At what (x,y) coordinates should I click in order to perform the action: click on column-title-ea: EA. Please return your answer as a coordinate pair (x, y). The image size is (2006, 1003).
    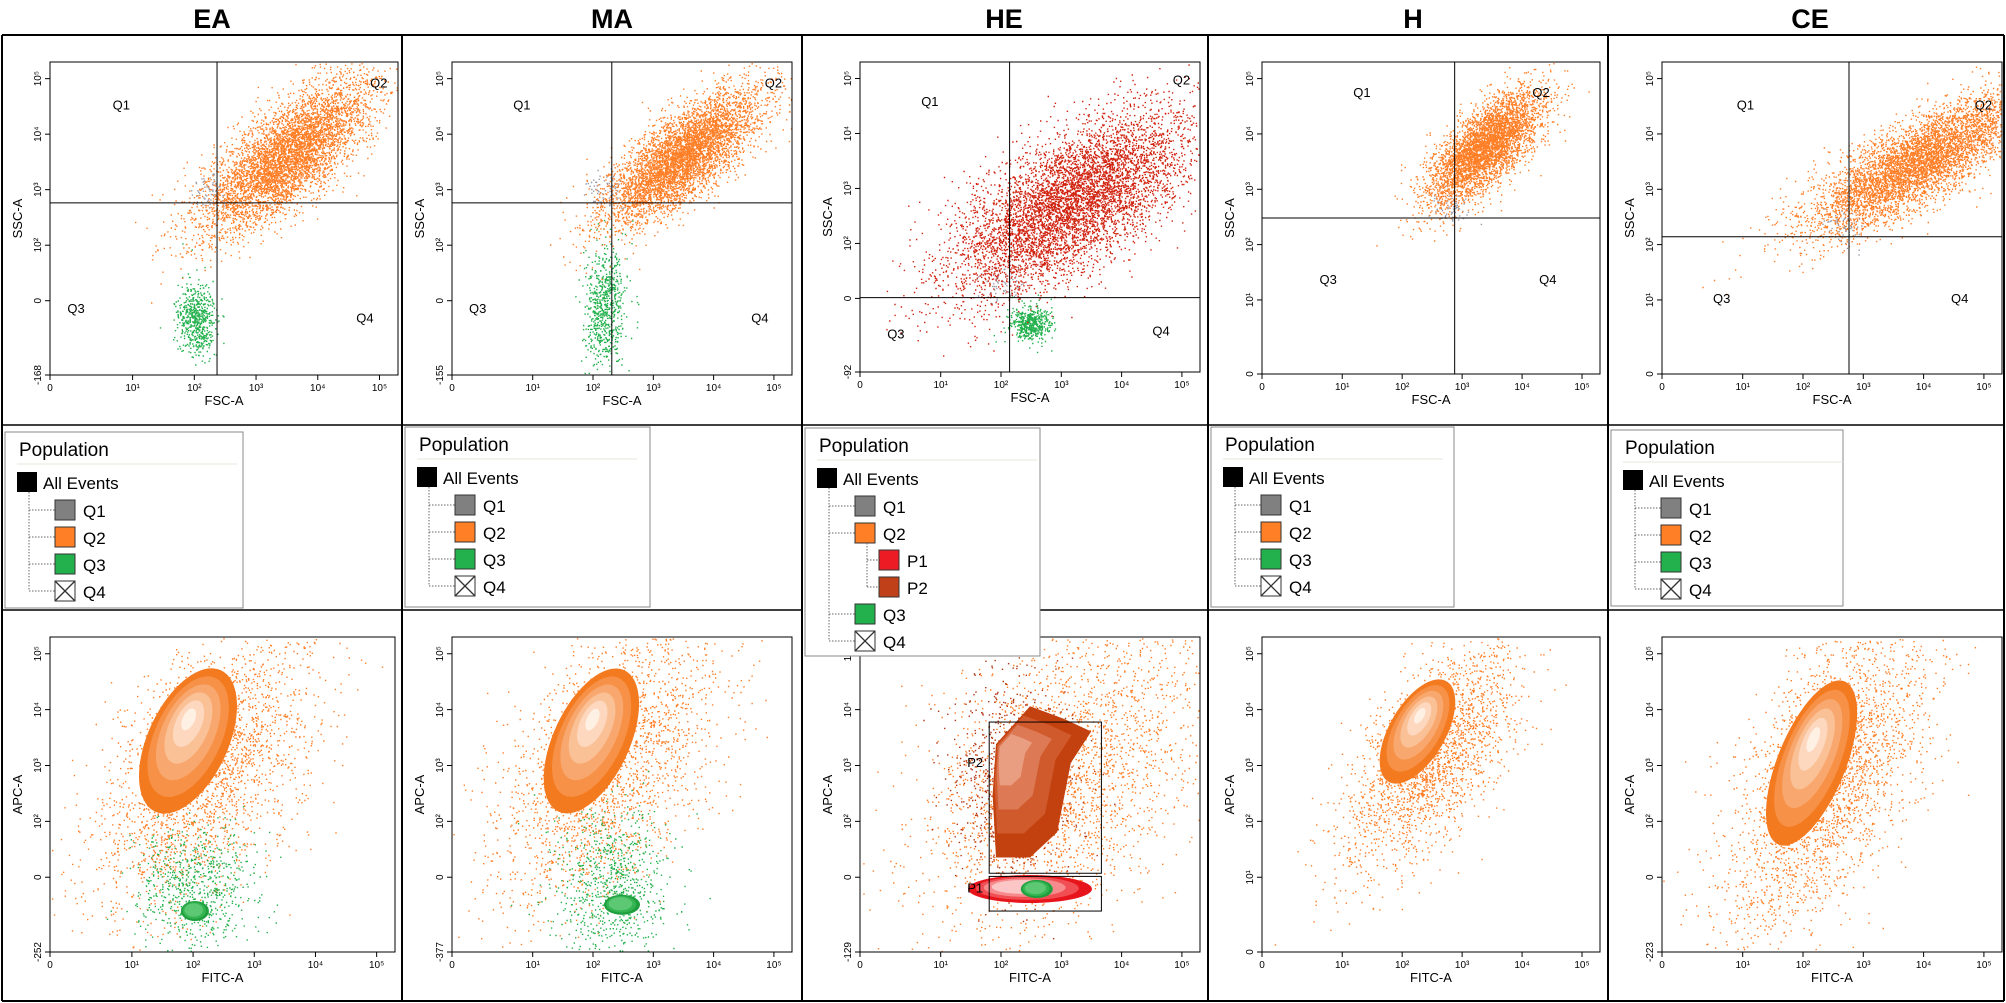
    Looking at the image, I should click on (212, 19).